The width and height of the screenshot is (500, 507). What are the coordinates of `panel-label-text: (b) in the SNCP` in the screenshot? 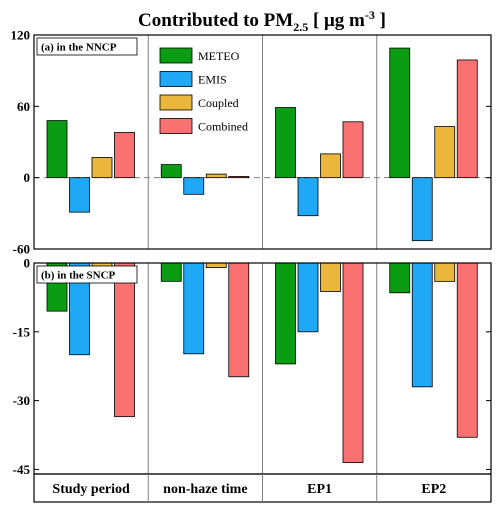 It's located at (78, 276).